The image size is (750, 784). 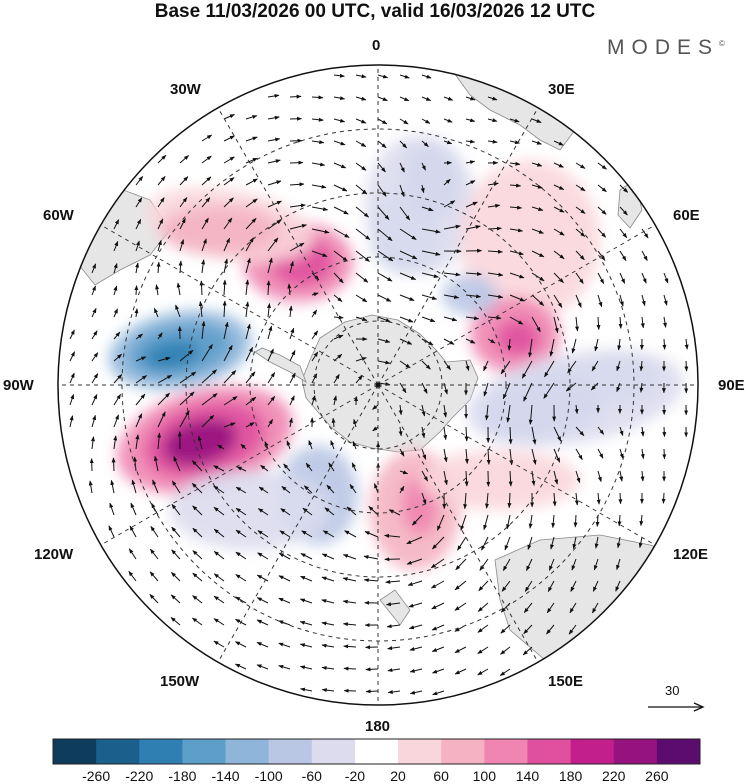 I want to click on lon-label-90e: 90E, so click(x=731, y=385).